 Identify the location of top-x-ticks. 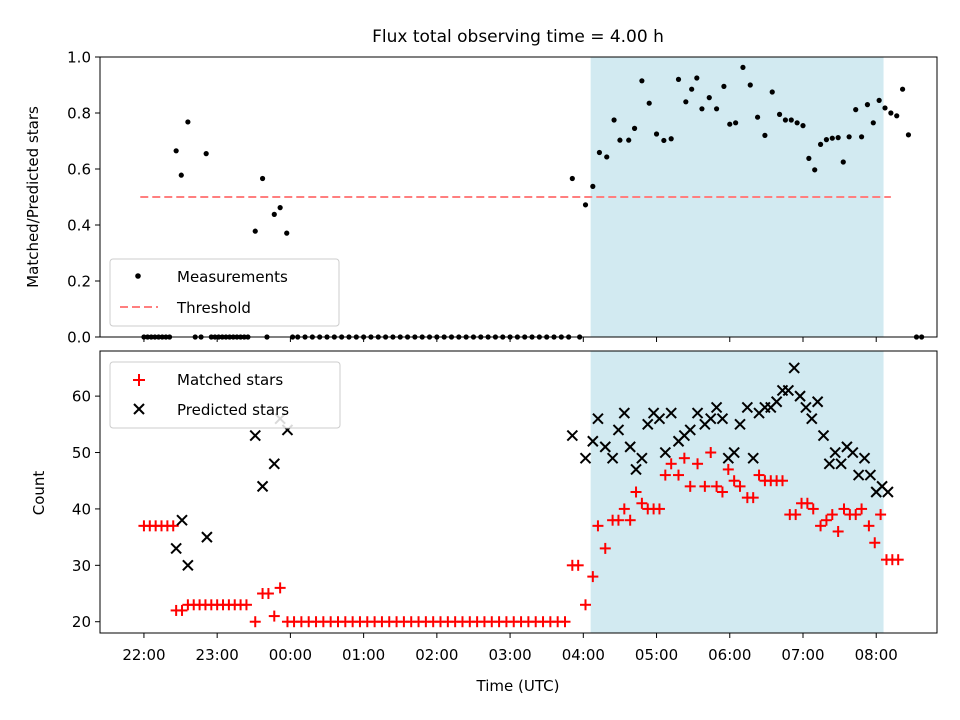
(510, 339).